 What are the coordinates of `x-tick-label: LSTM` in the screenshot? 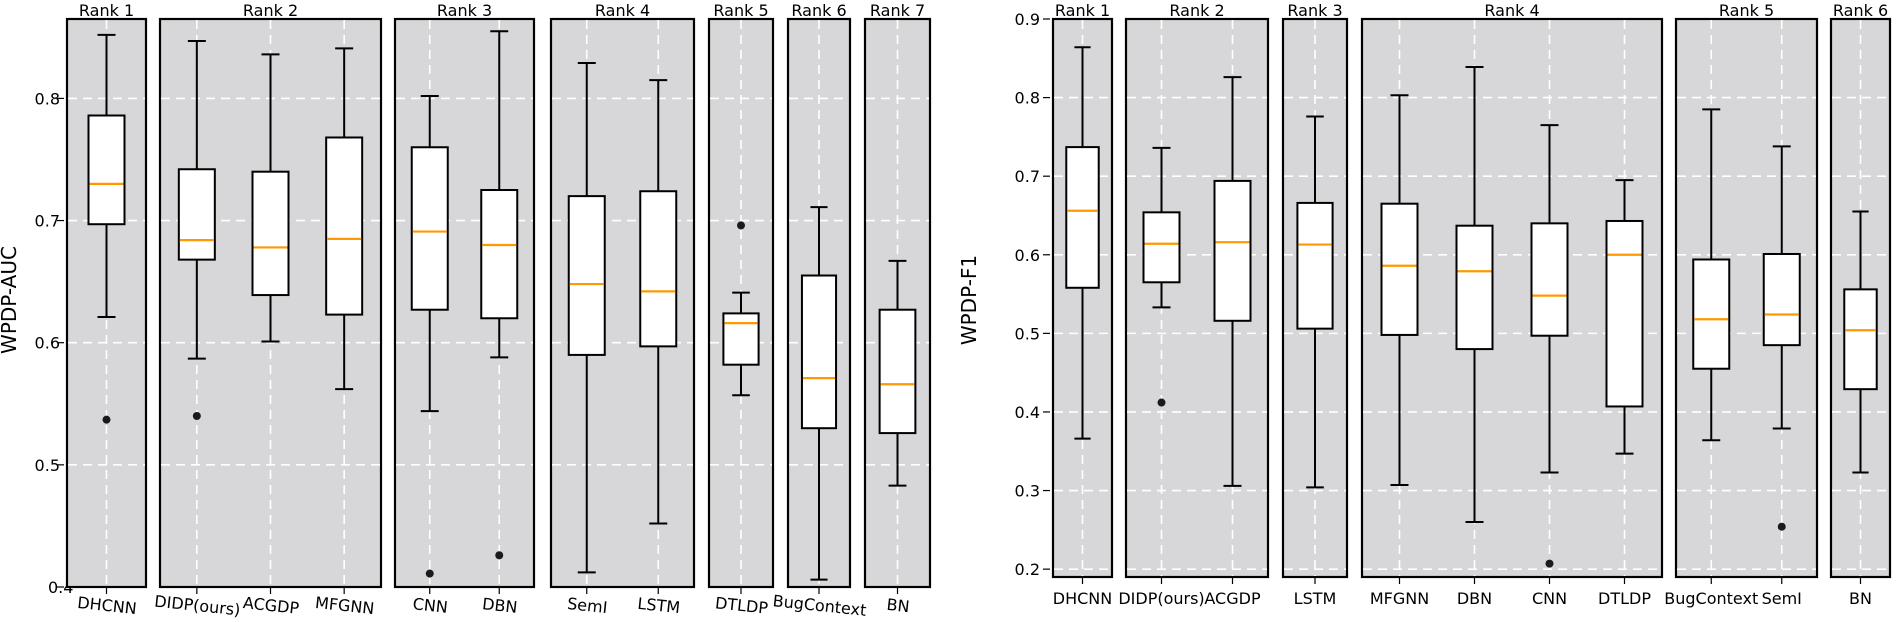 It's located at (659, 605).